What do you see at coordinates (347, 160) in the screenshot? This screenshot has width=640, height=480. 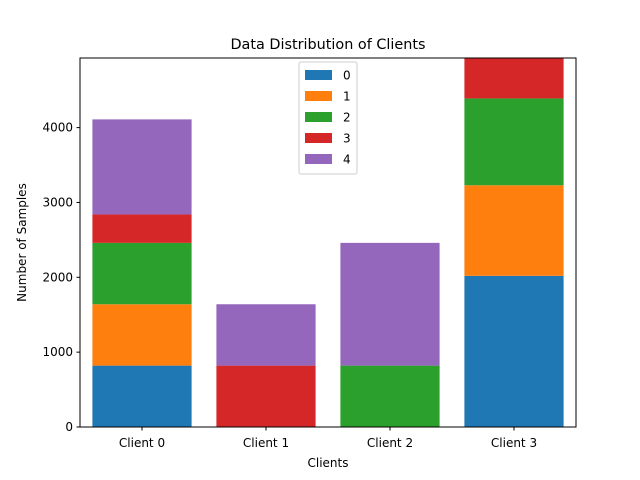 I see `legend-label-4: 4` at bounding box center [347, 160].